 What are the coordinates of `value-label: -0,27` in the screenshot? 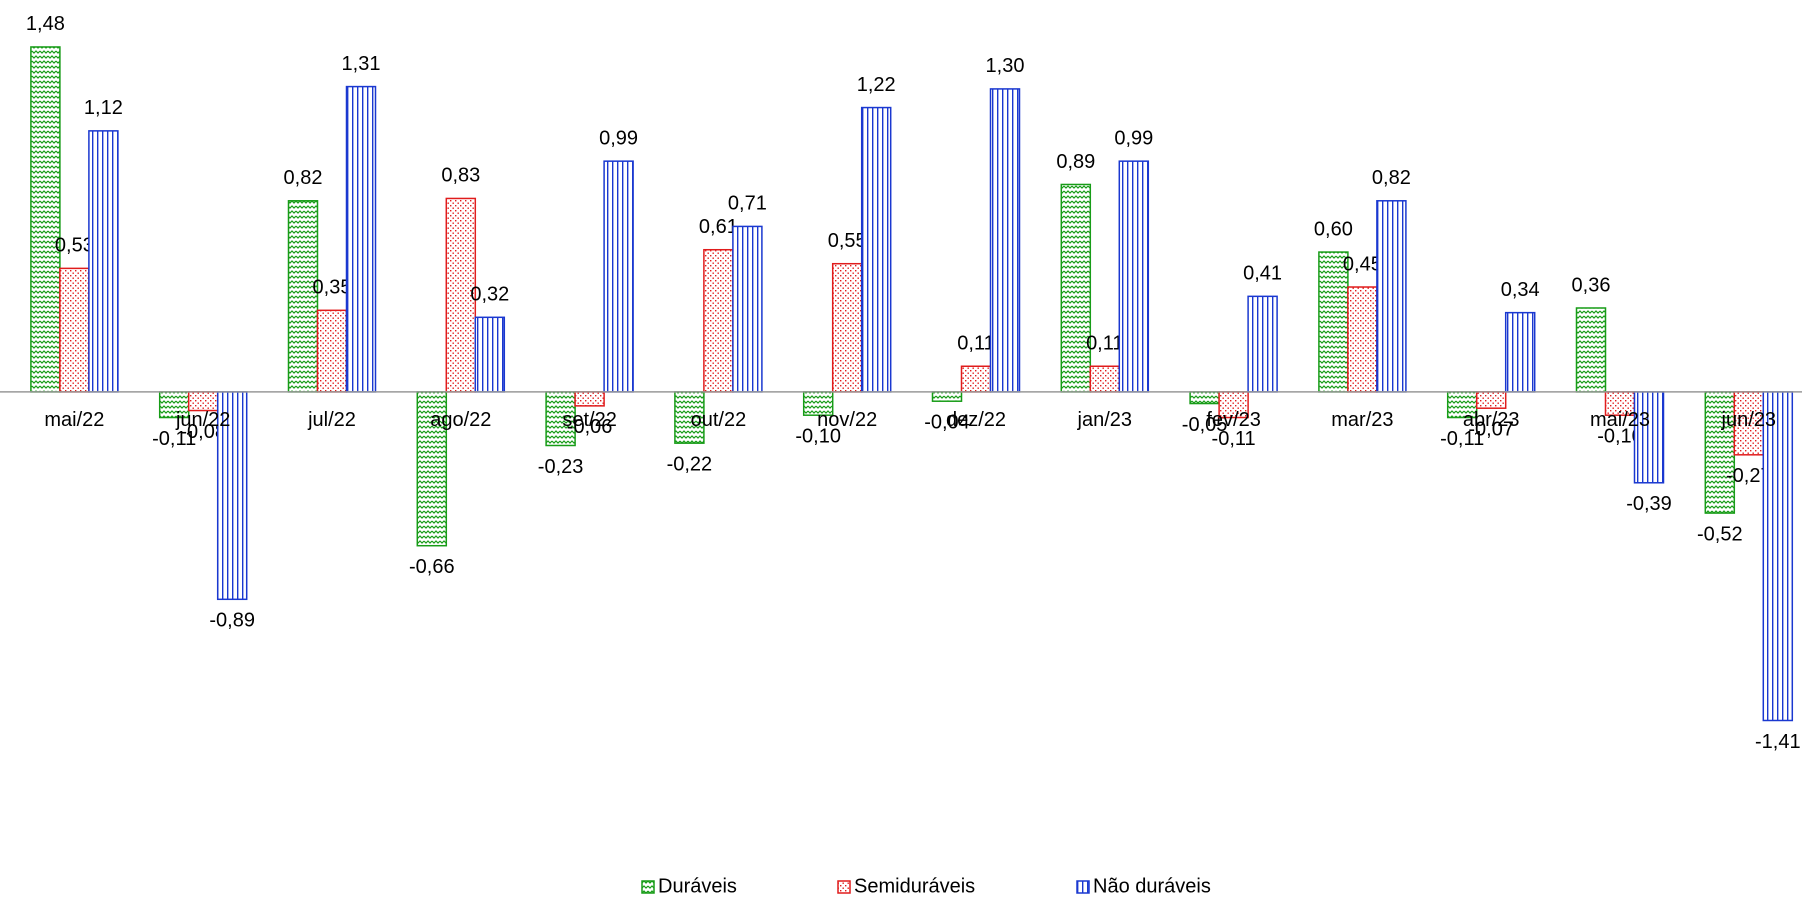 It's located at (1749, 476).